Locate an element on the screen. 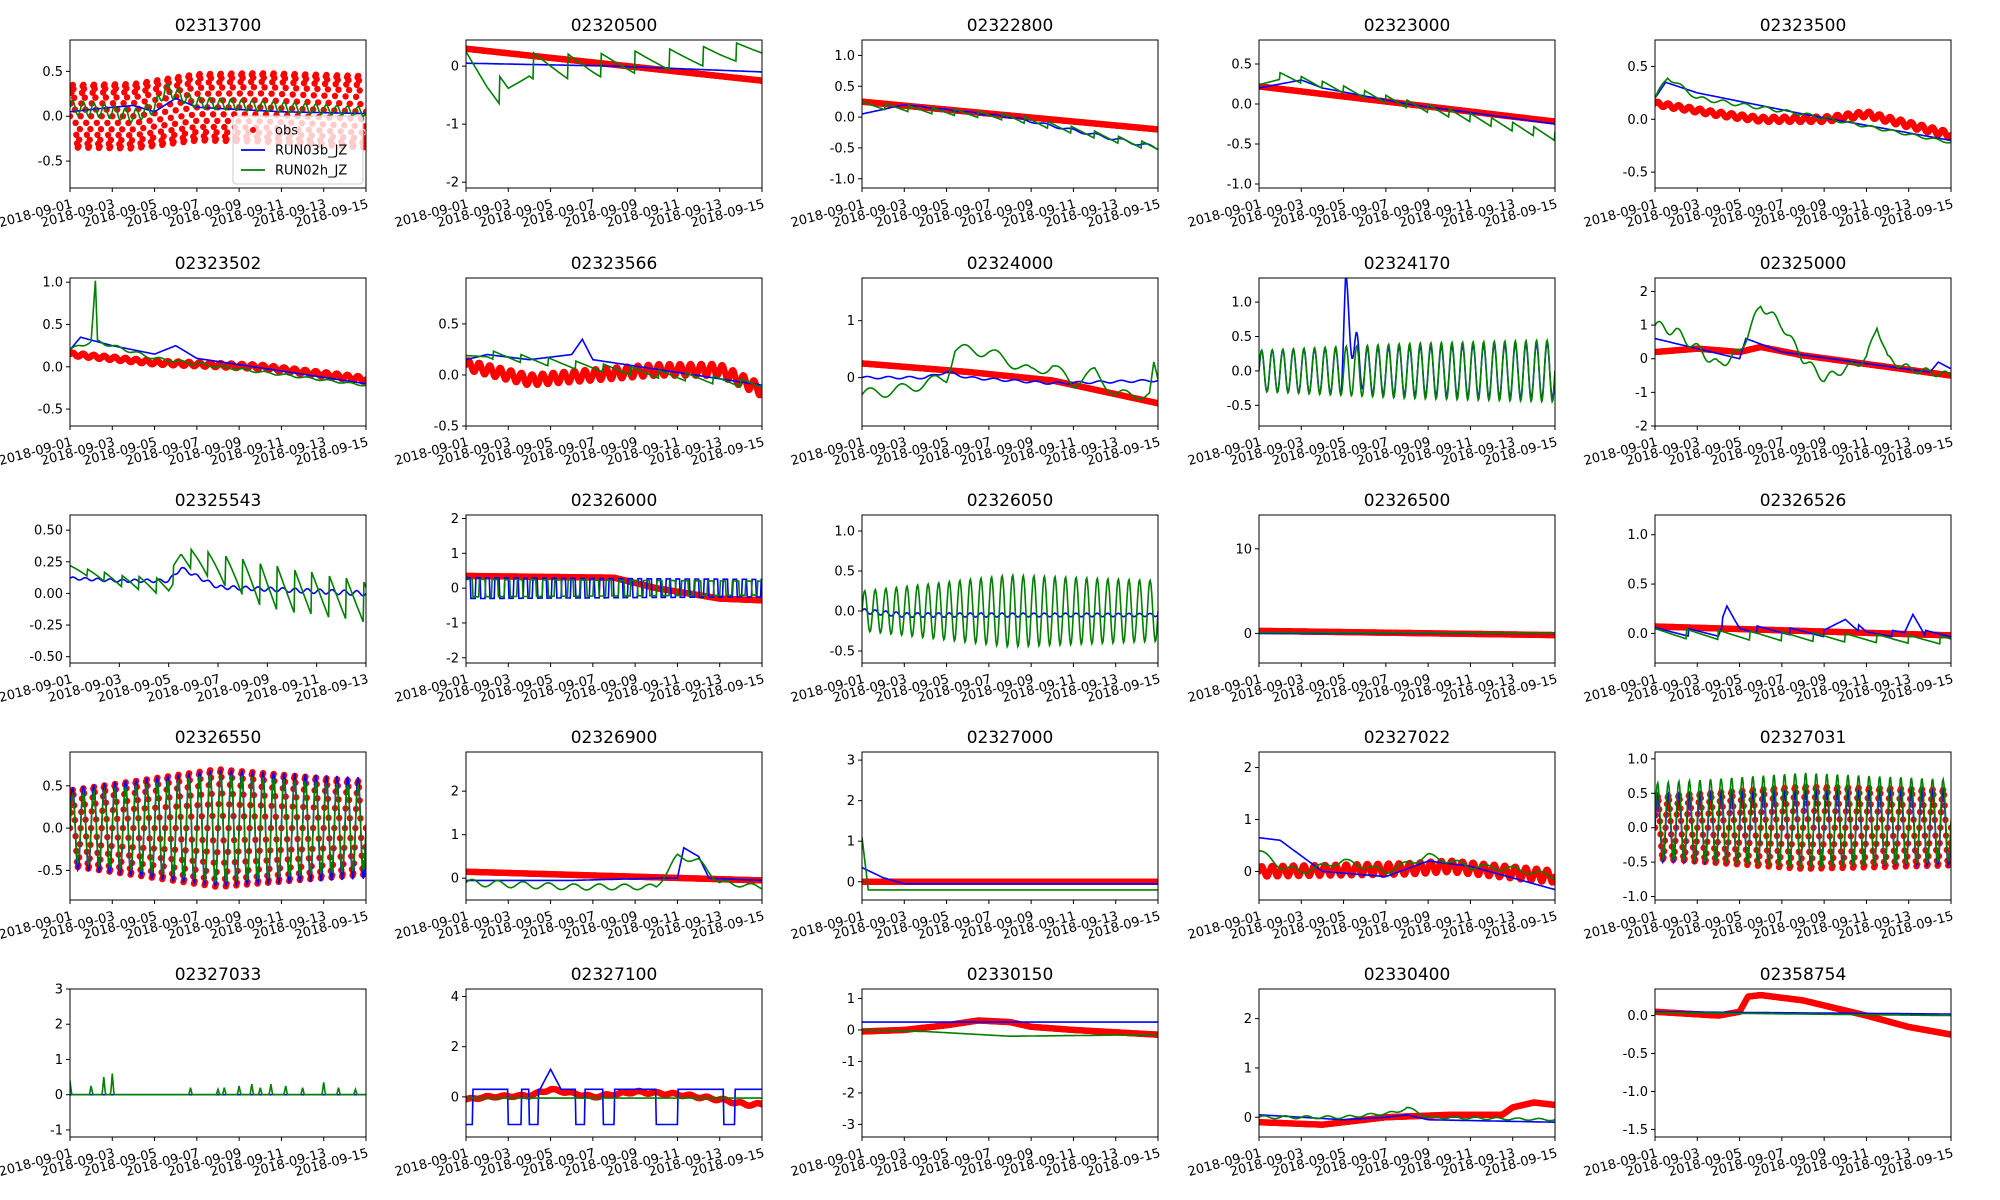 The image size is (2000, 1200). subplot-title: 02326050 is located at coordinates (1010, 501).